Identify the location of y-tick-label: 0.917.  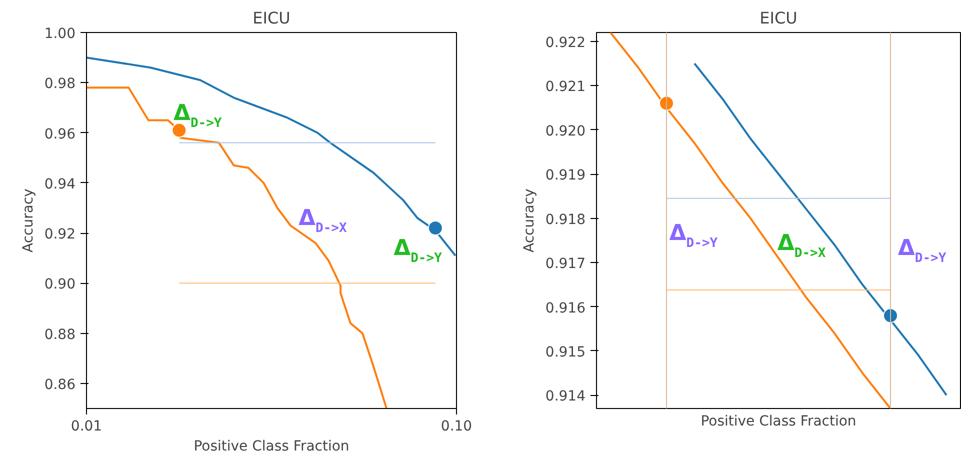
(565, 264).